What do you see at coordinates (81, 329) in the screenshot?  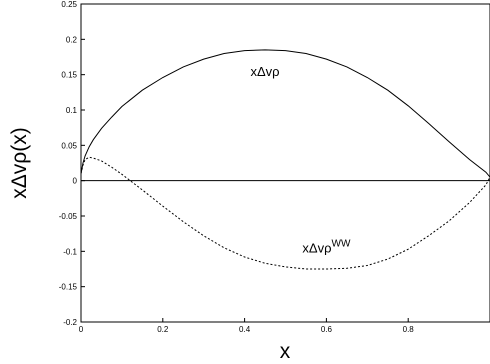 I see `x-tick-label: 0` at bounding box center [81, 329].